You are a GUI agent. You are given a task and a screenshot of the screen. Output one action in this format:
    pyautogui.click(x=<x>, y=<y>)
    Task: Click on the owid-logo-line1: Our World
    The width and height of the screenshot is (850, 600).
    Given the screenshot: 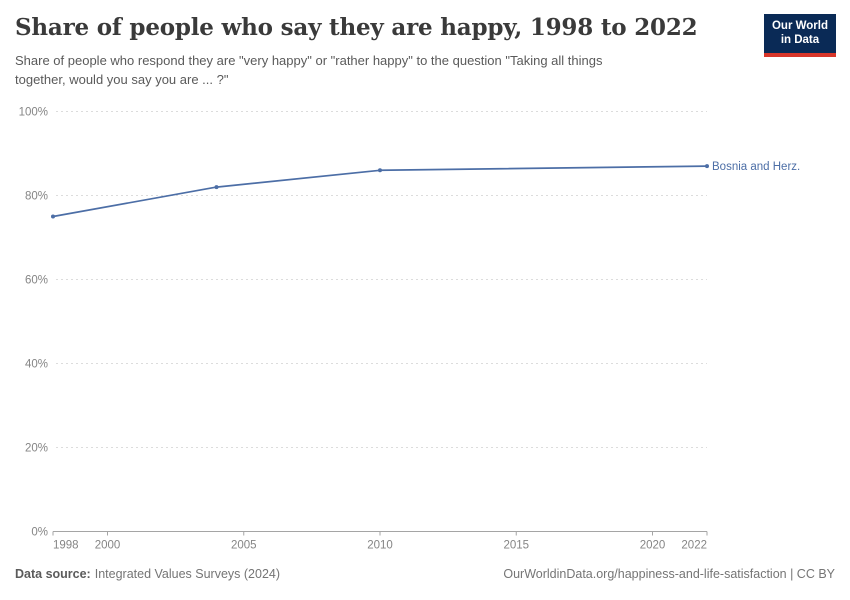 What is the action you would take?
    pyautogui.click(x=799, y=26)
    